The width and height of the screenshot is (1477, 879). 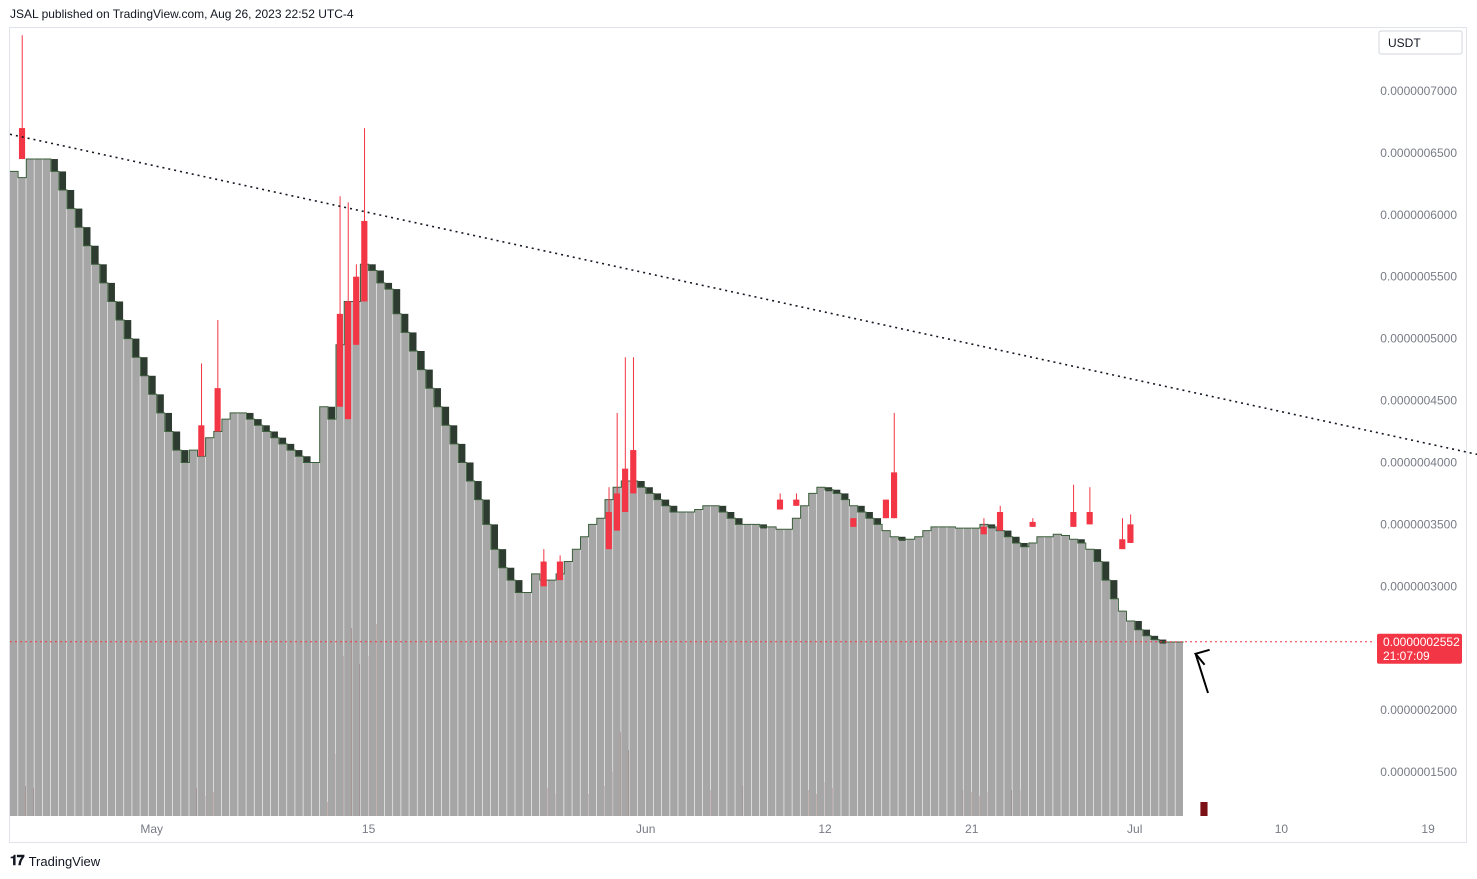 What do you see at coordinates (1418, 586) in the screenshot?
I see `price-axis-label: 0.0000003000` at bounding box center [1418, 586].